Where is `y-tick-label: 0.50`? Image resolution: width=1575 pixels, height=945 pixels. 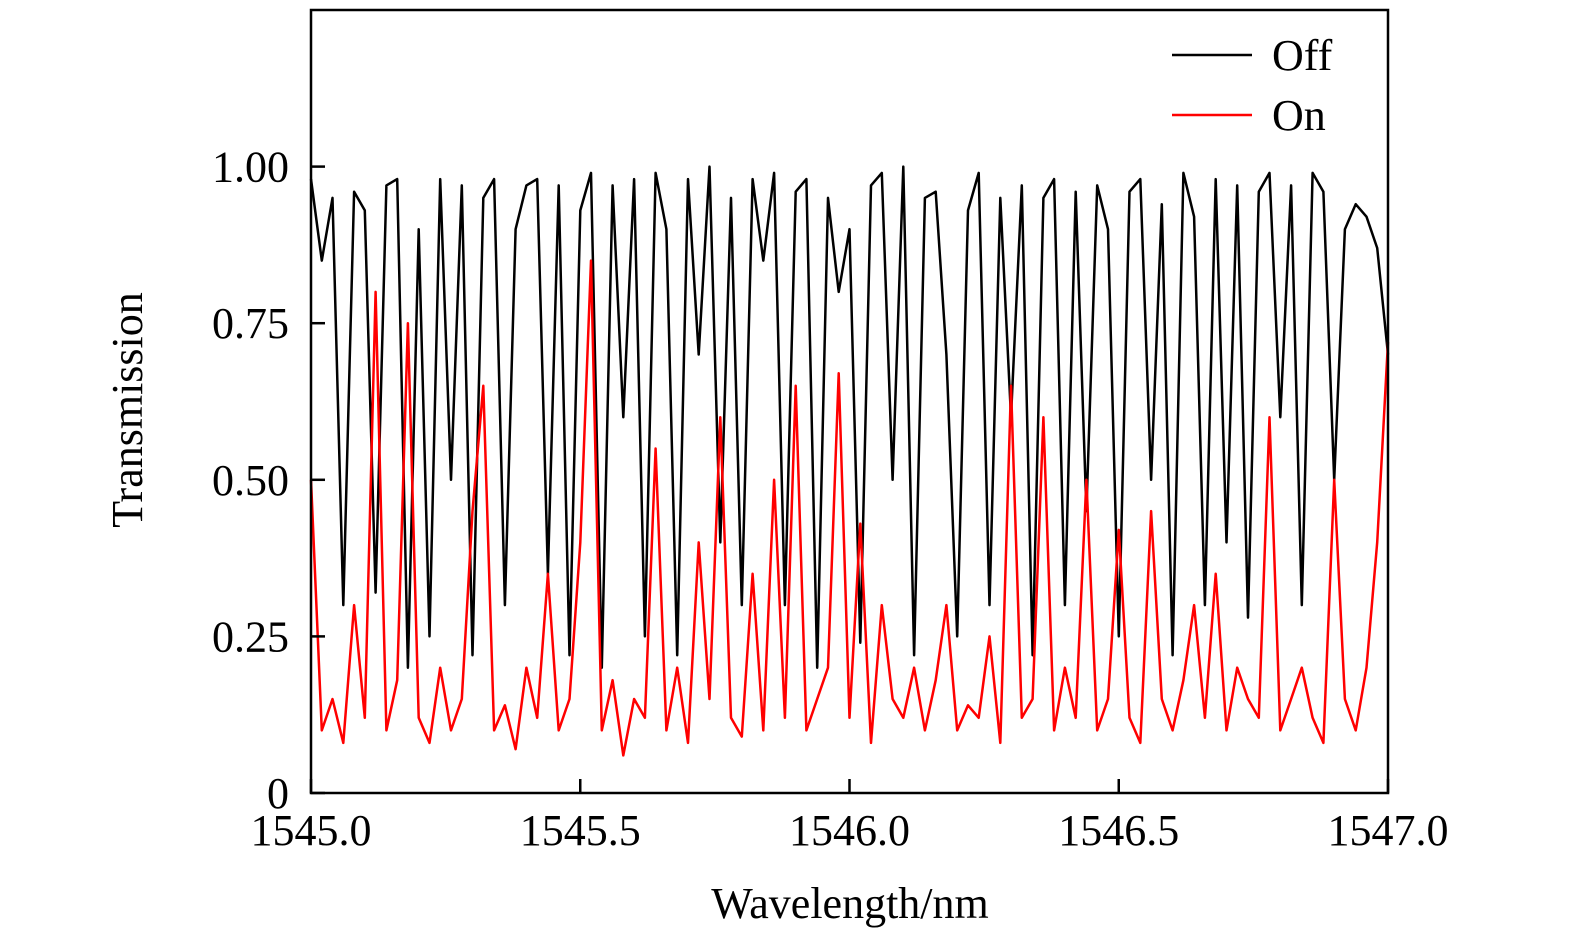 y-tick-label: 0.50 is located at coordinates (250, 480).